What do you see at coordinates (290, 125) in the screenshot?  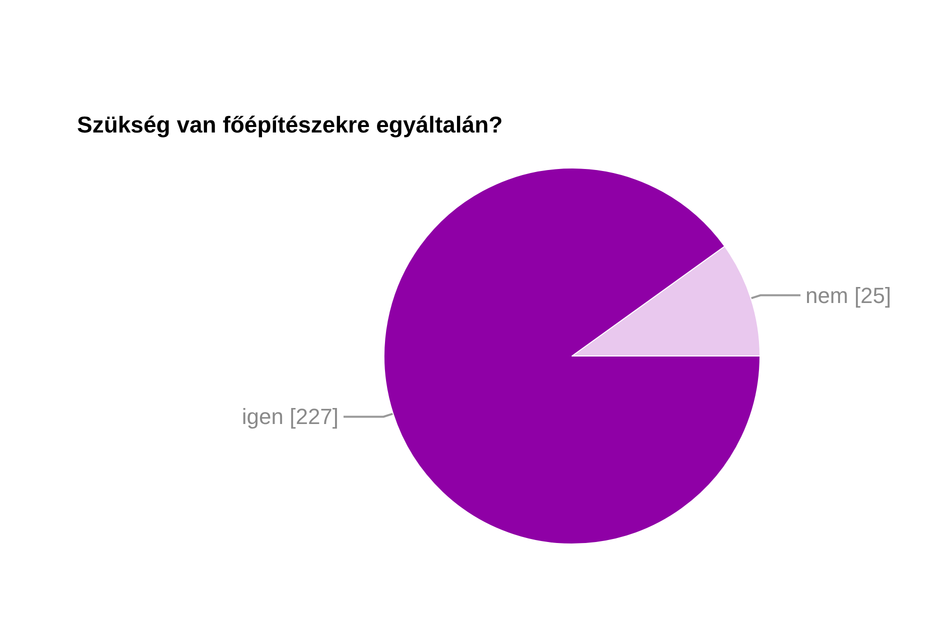 I see `chart-title: Szükség van főépítészekre egyáltalán?` at bounding box center [290, 125].